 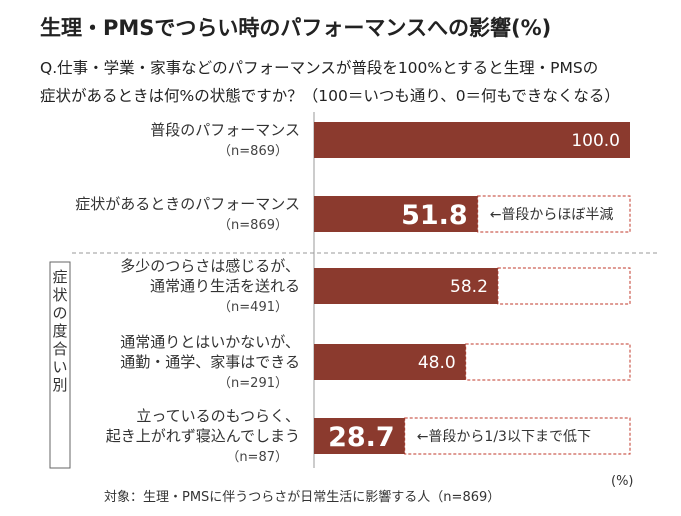 I want to click on chart-title: 生理・PMSでつらい時のパフォーマンスへの影響(%), so click(x=296, y=28).